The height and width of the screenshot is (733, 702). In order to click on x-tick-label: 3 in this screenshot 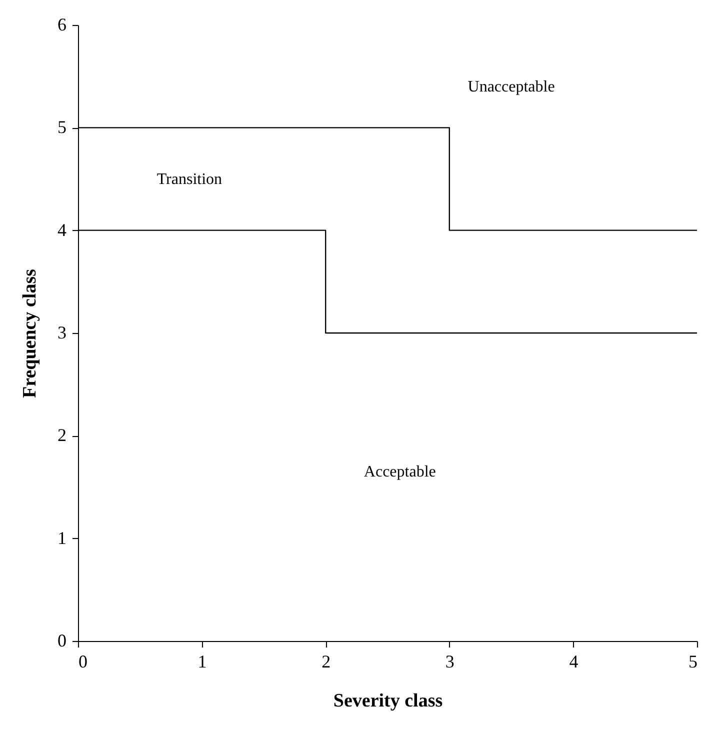, I will do `click(449, 662)`.